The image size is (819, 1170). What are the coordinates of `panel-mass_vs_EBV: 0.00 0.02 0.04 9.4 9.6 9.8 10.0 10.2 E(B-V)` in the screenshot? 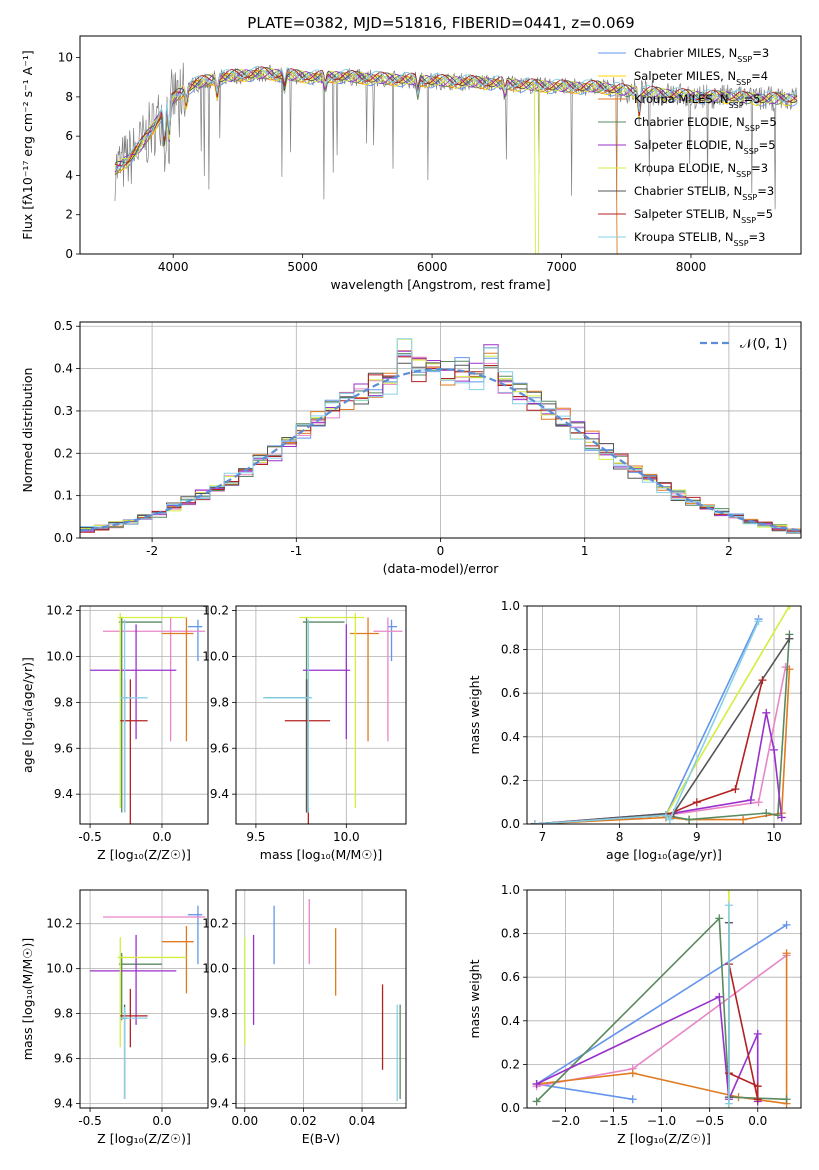 It's located at (304, 1017).